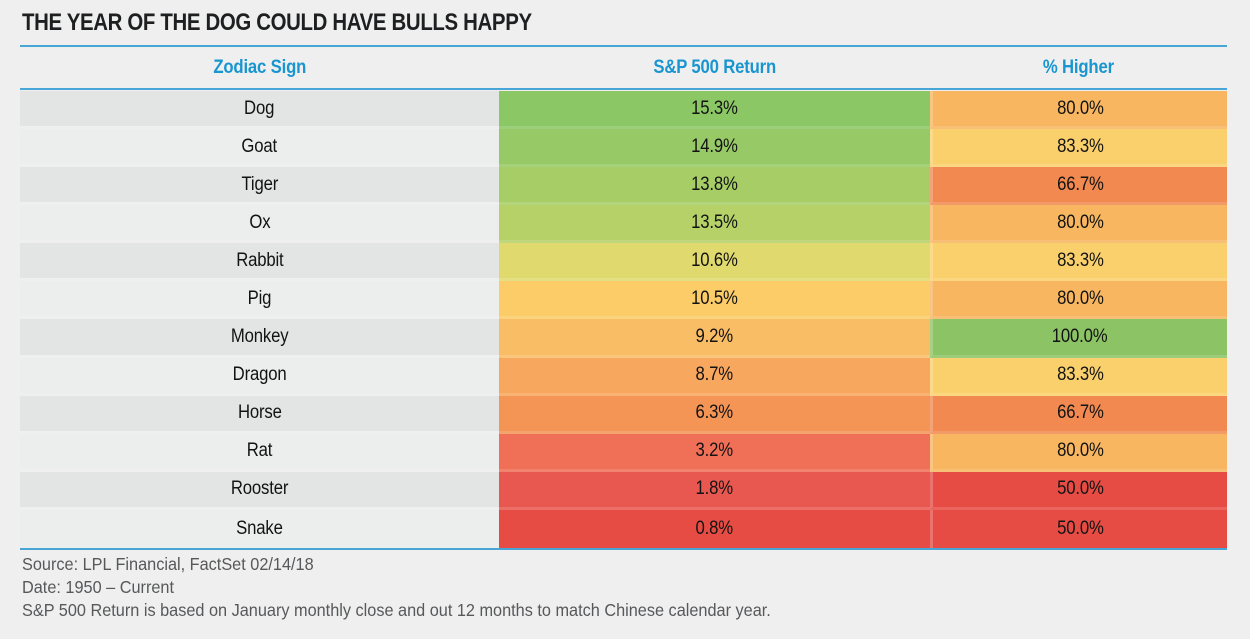 The width and height of the screenshot is (1250, 639). I want to click on return-cell: 10.6%, so click(714, 262).